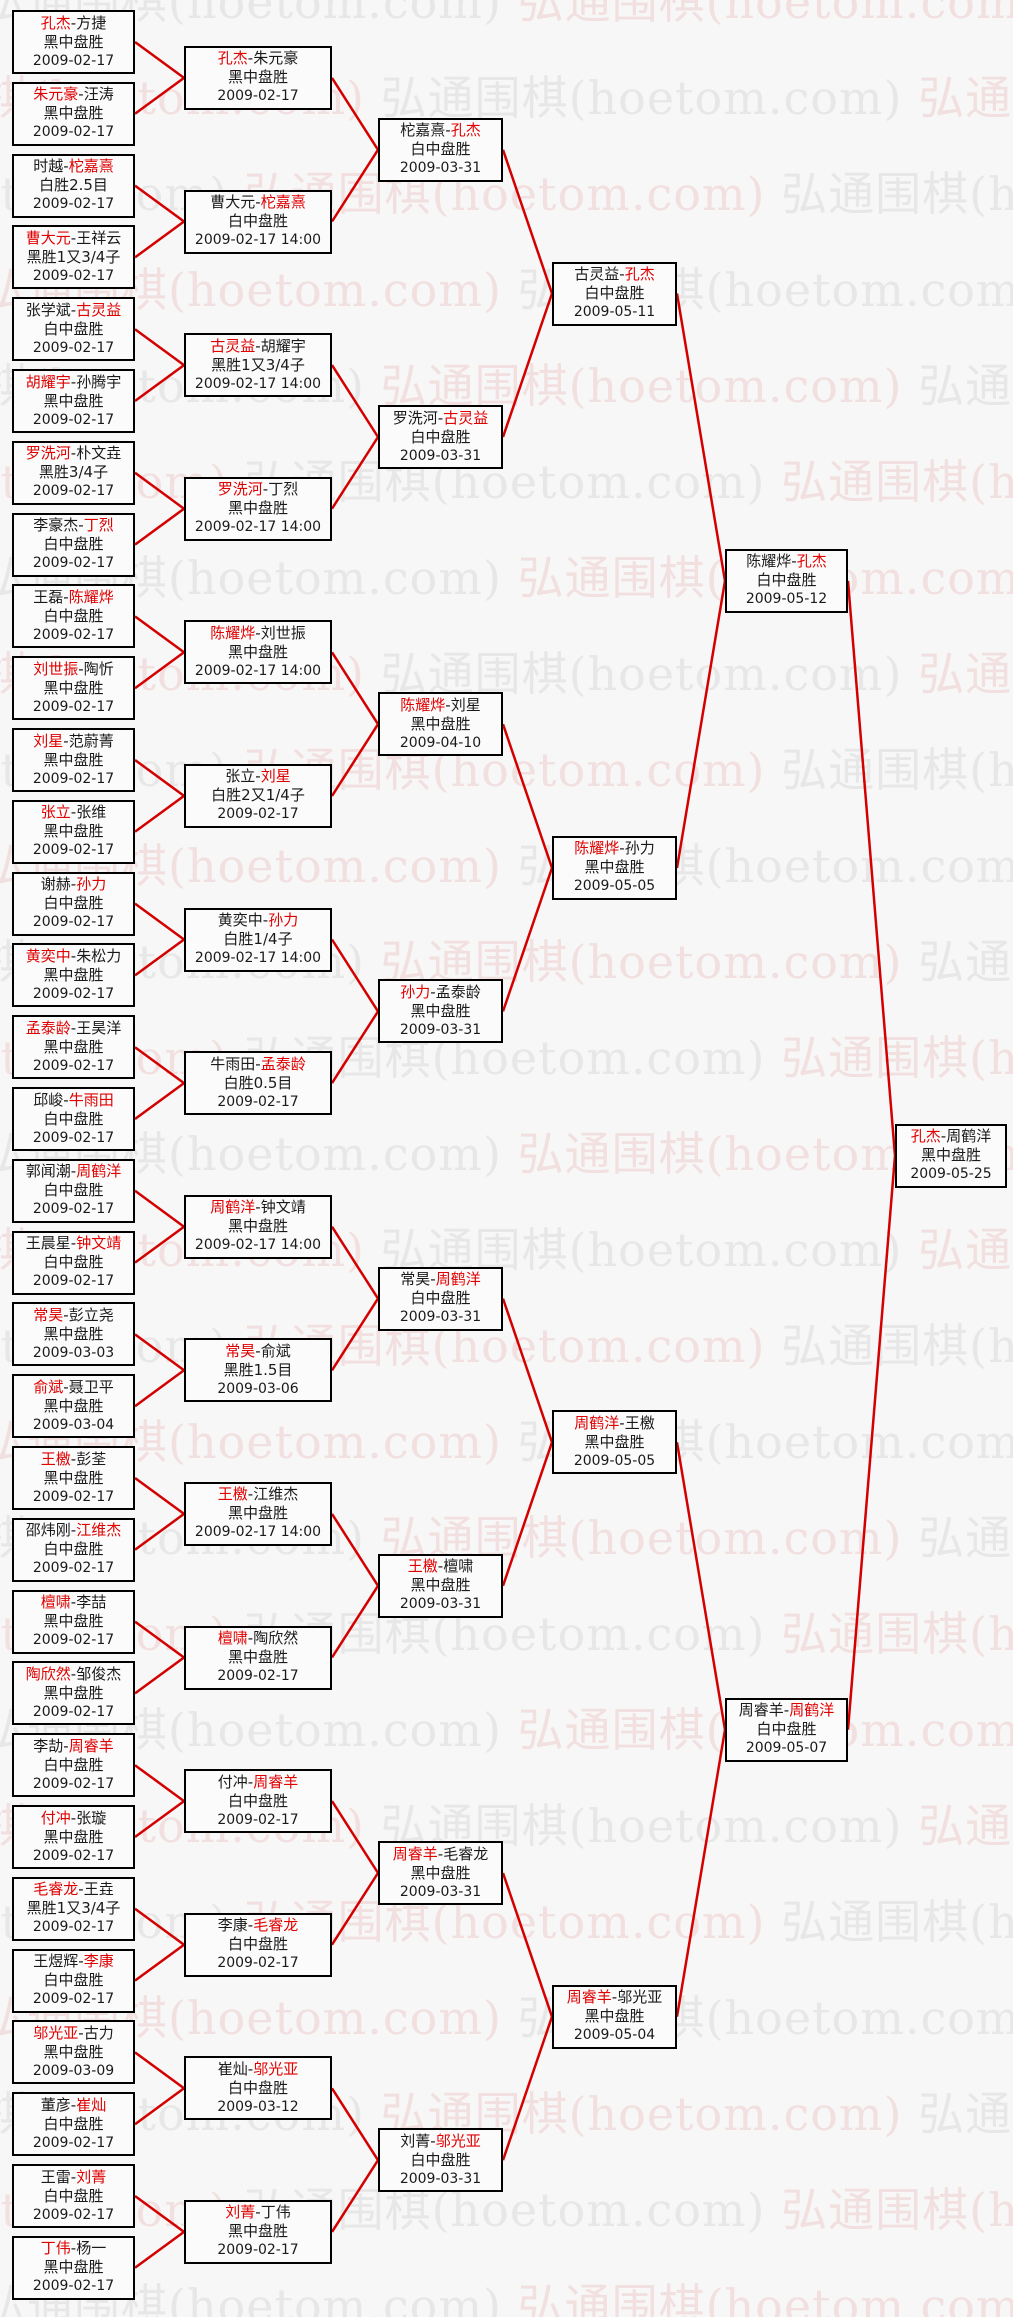  What do you see at coordinates (786, 599) in the screenshot?
I see `match-date: 2009-05-12` at bounding box center [786, 599].